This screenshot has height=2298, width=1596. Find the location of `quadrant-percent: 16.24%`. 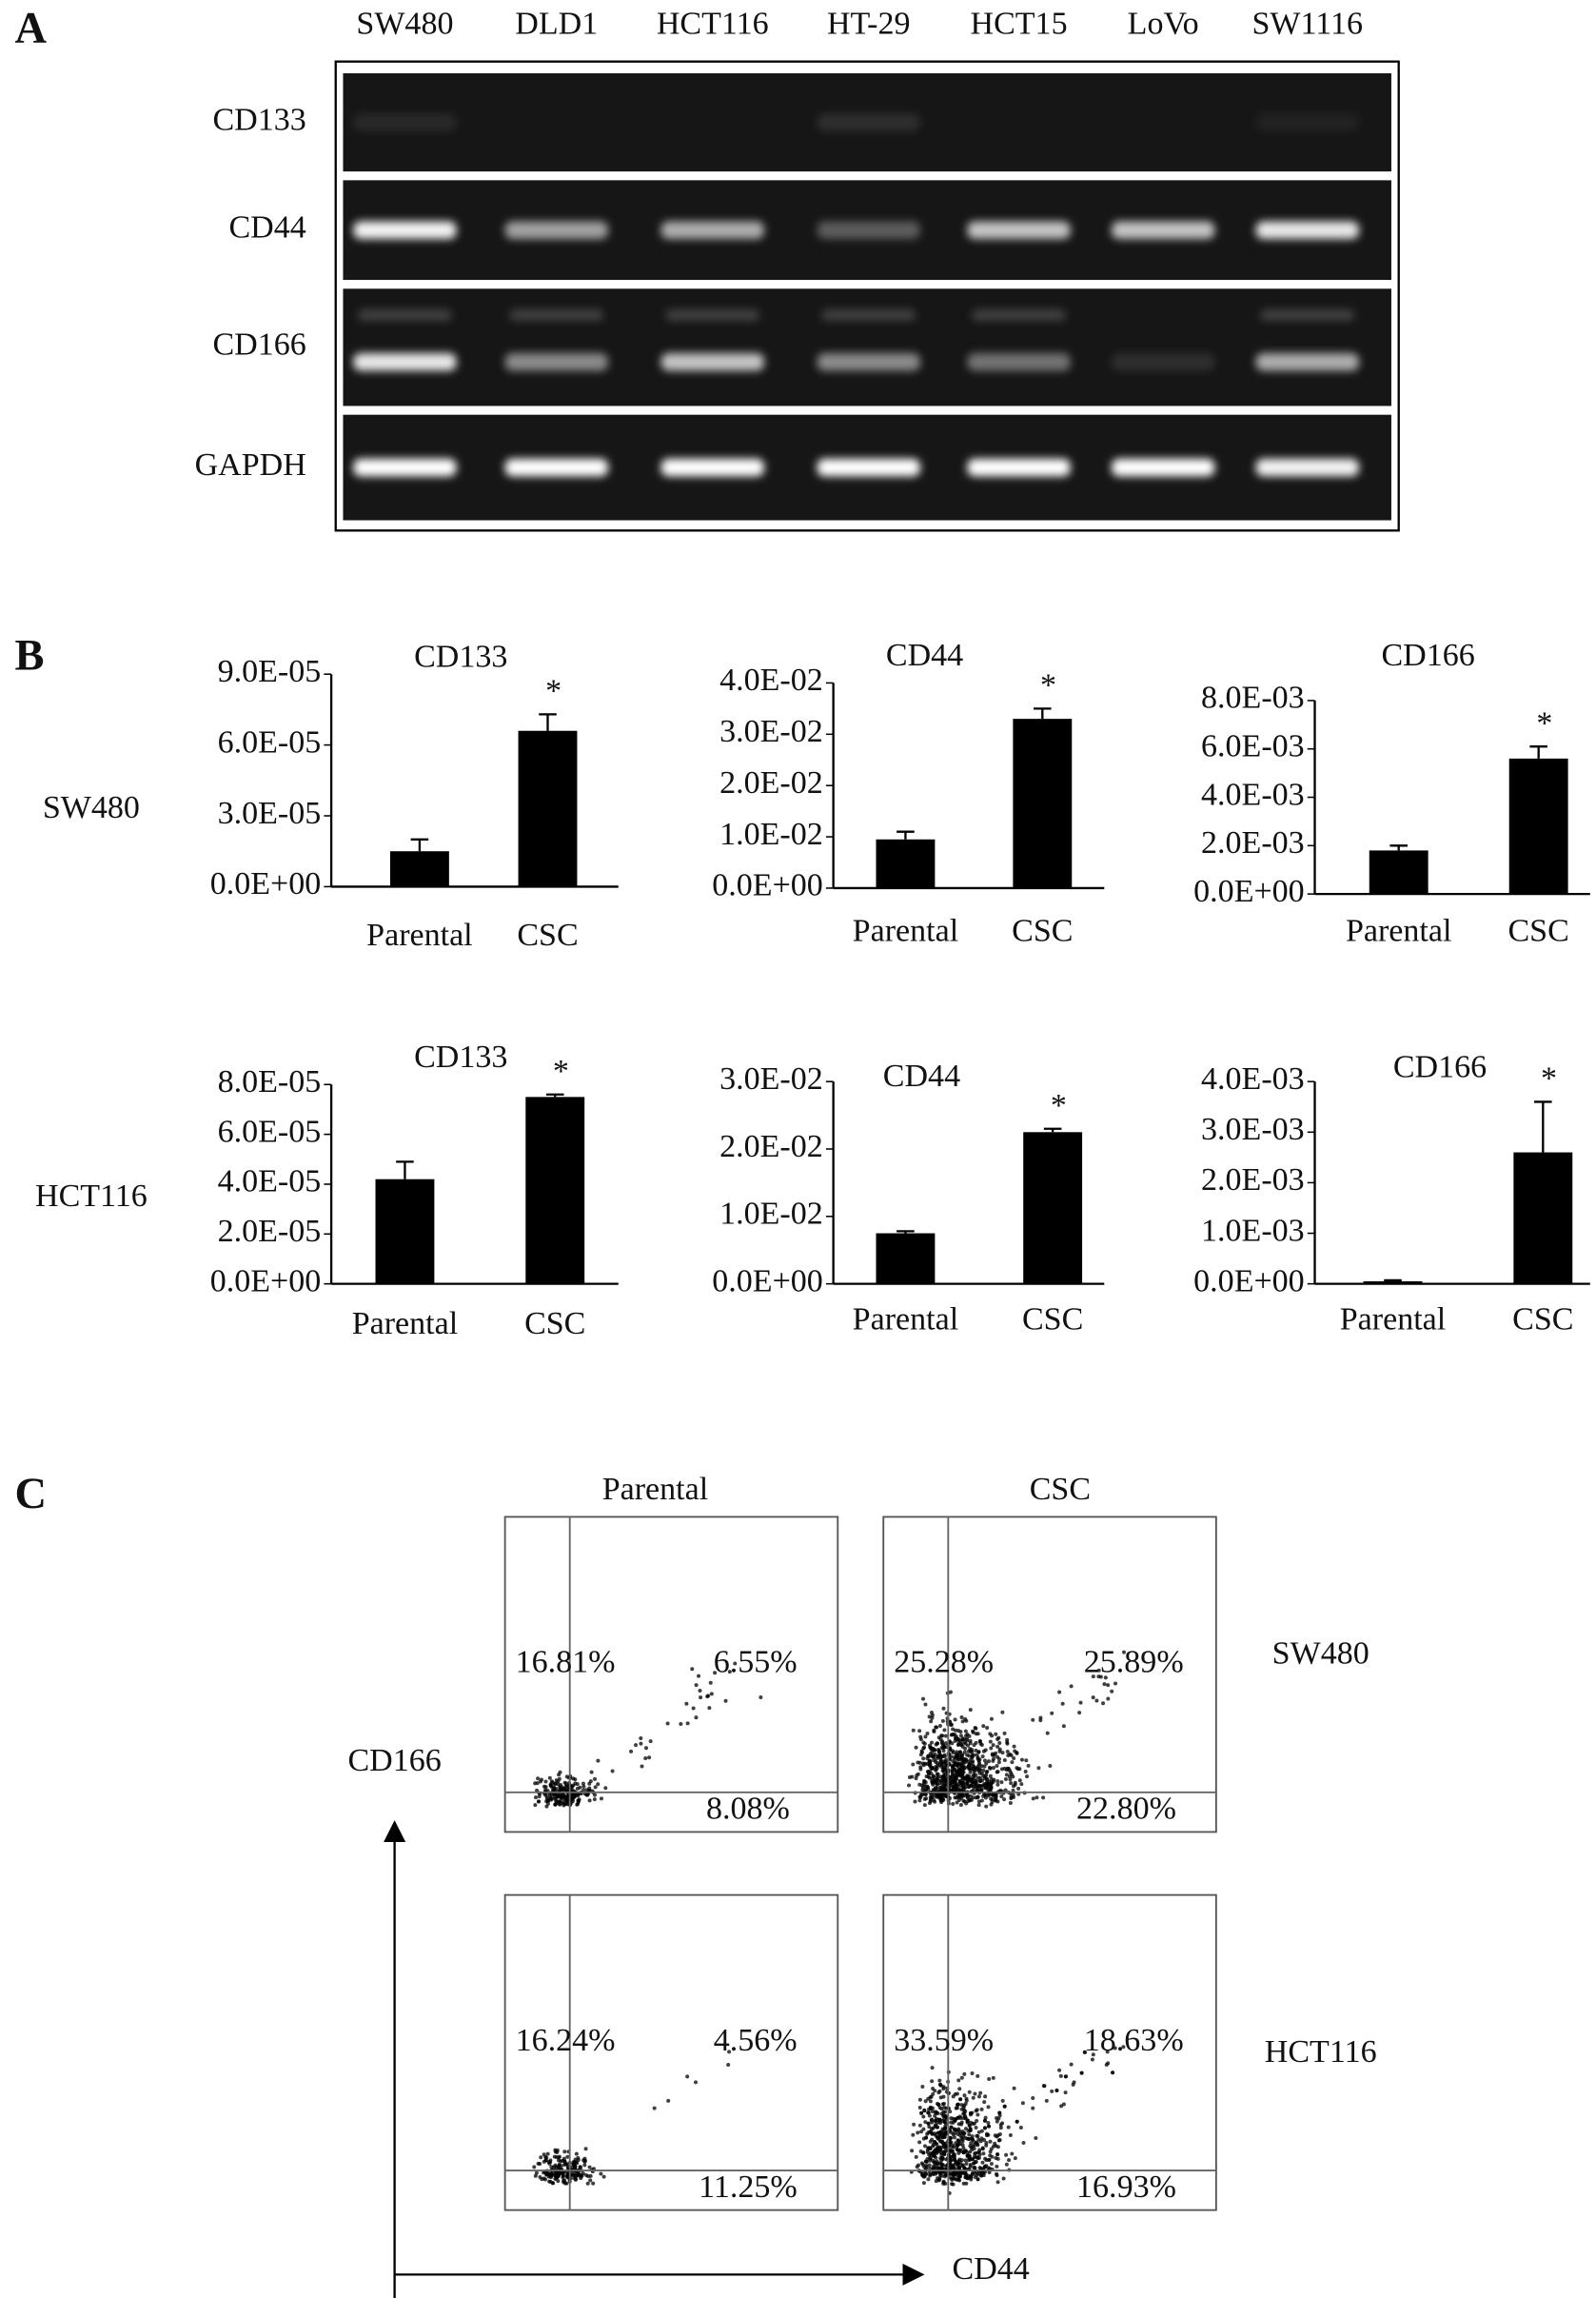

quadrant-percent: 16.24% is located at coordinates (566, 2040).